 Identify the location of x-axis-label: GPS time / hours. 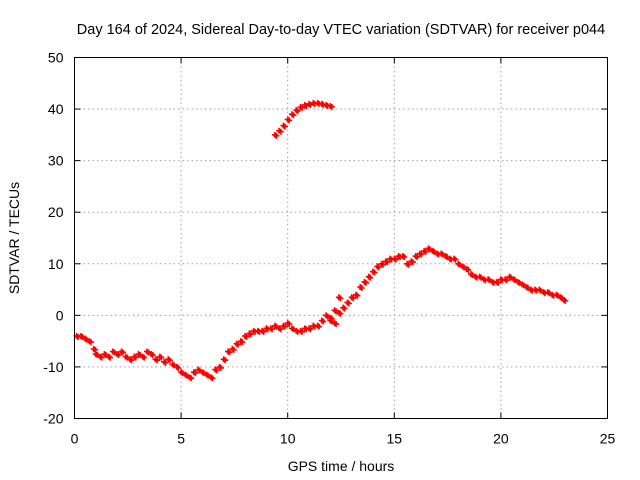
(341, 466).